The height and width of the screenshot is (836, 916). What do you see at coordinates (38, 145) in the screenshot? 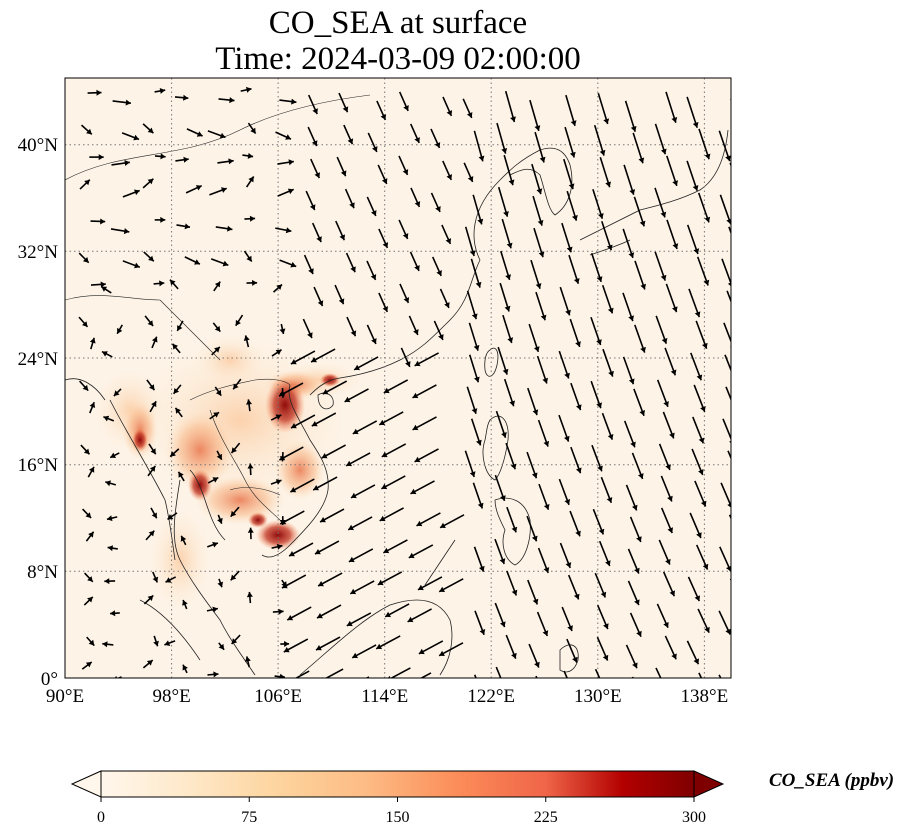
I see `y-tick-label: 40°N` at bounding box center [38, 145].